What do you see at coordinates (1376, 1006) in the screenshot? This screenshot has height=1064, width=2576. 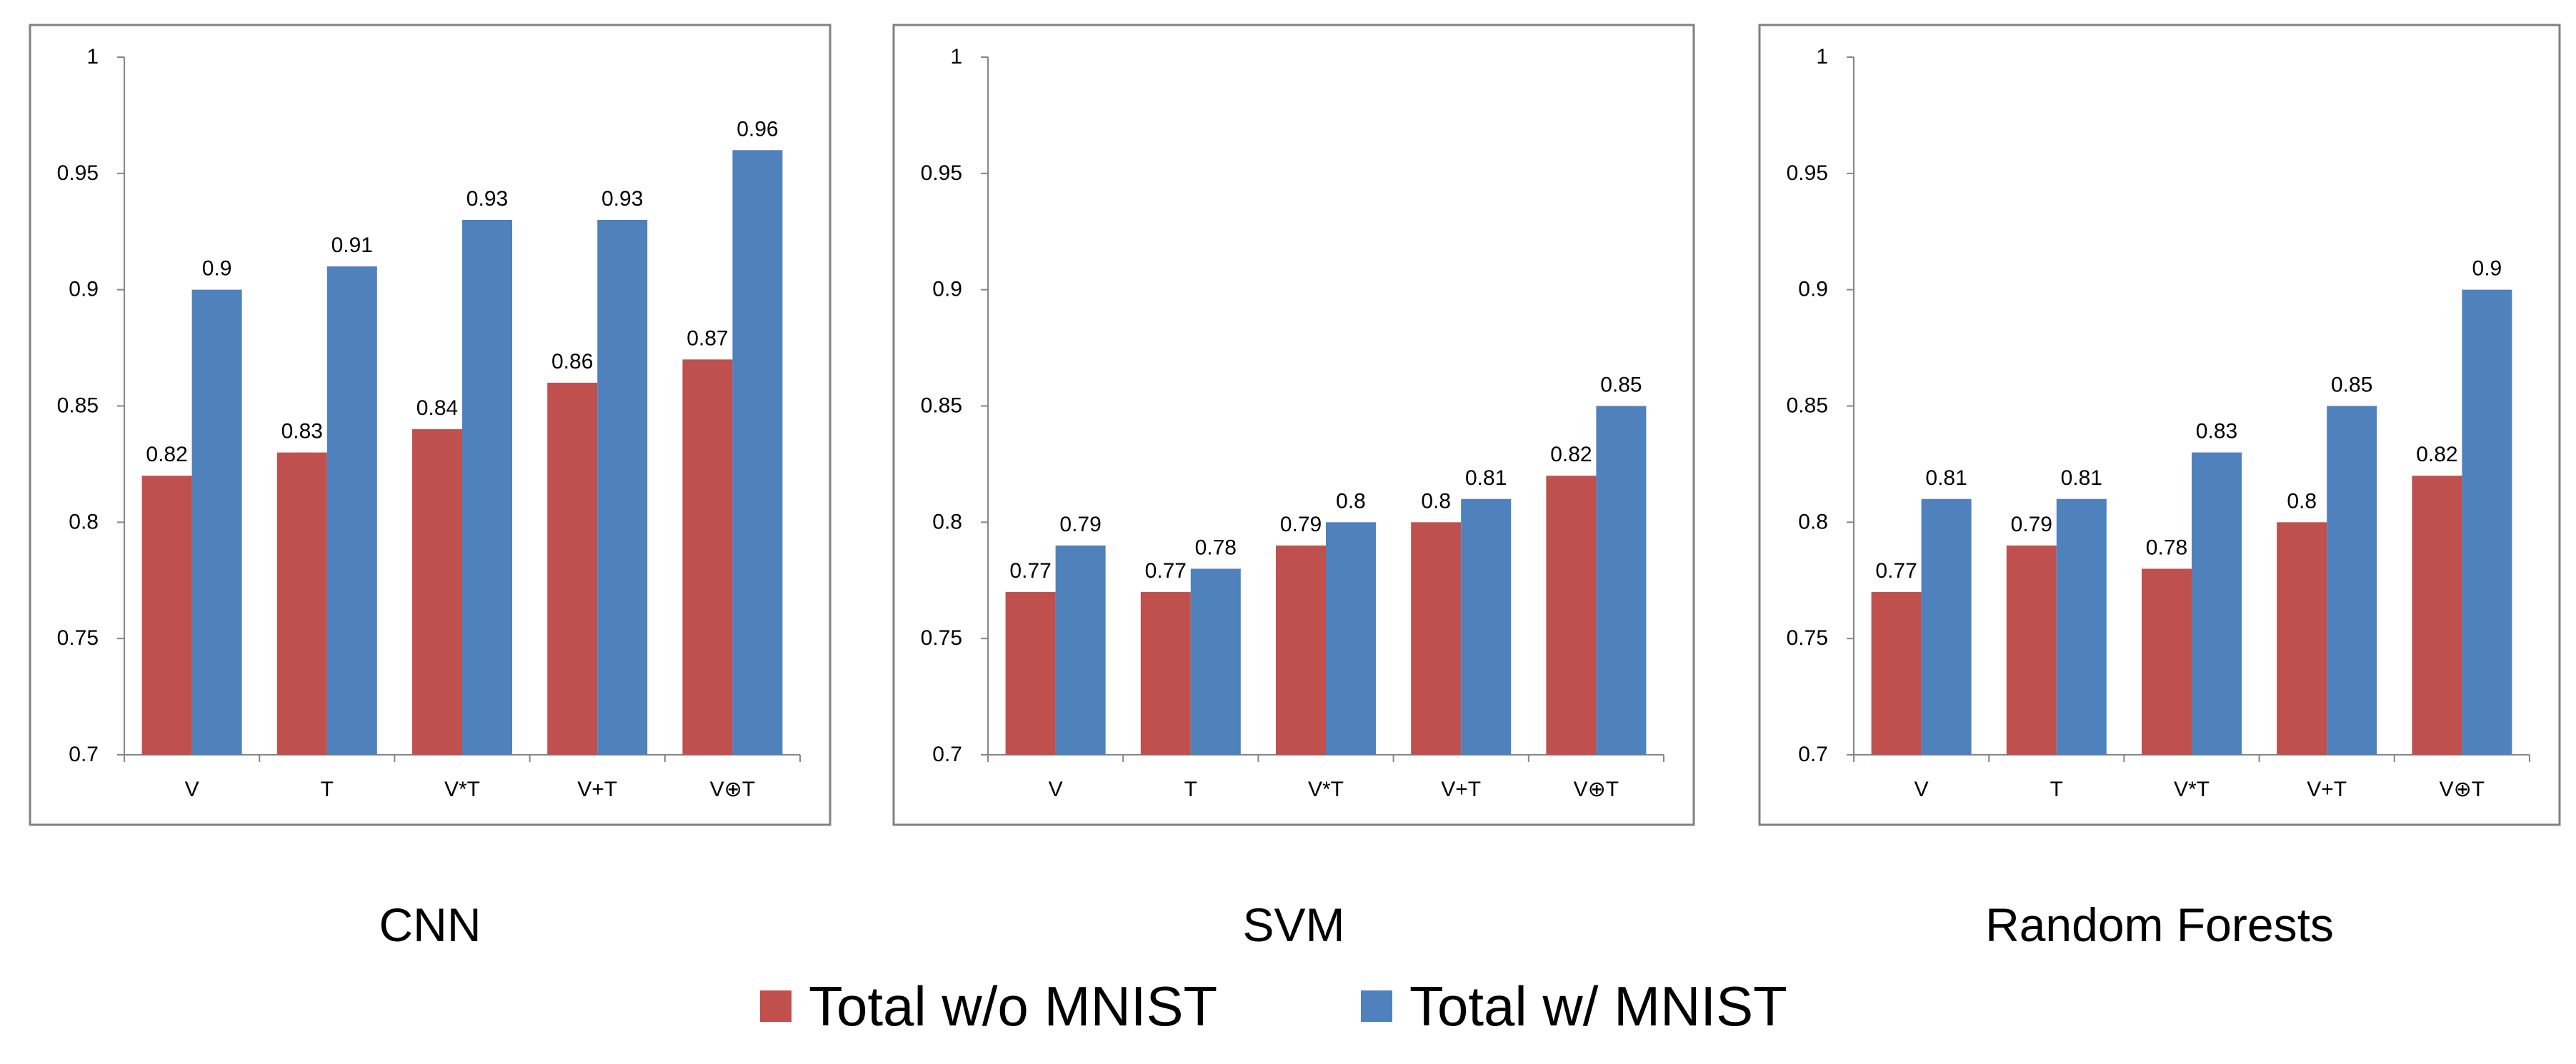 I see `legend-swatch-total-w-mnist` at bounding box center [1376, 1006].